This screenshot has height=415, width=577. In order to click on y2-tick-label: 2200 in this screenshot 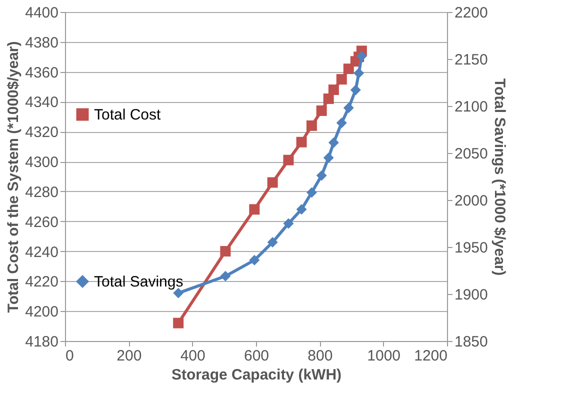, I will do `click(471, 13)`.